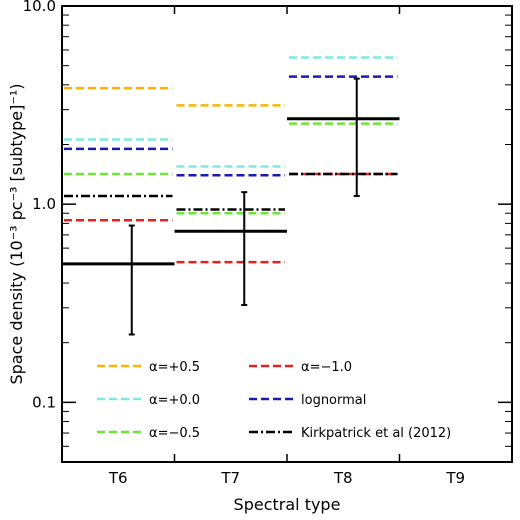 This screenshot has height=520, width=520. Describe the element at coordinates (287, 504) in the screenshot. I see `x-axis-title: Spectral type` at that location.